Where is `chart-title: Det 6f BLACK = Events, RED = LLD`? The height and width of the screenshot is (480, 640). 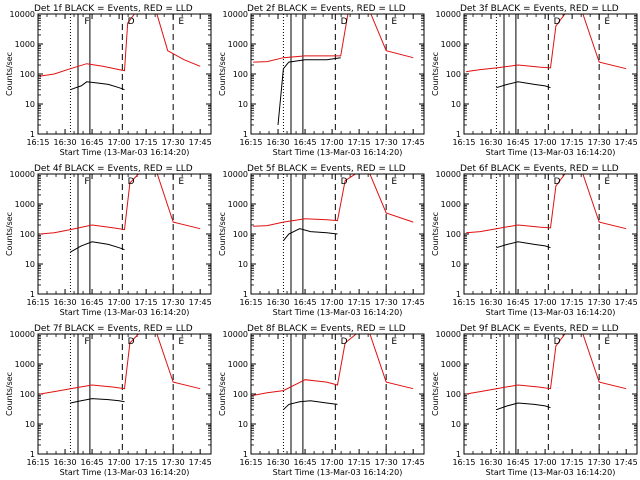
chart-title: Det 6f BLACK = Events, RED = LLD is located at coordinates (539, 169).